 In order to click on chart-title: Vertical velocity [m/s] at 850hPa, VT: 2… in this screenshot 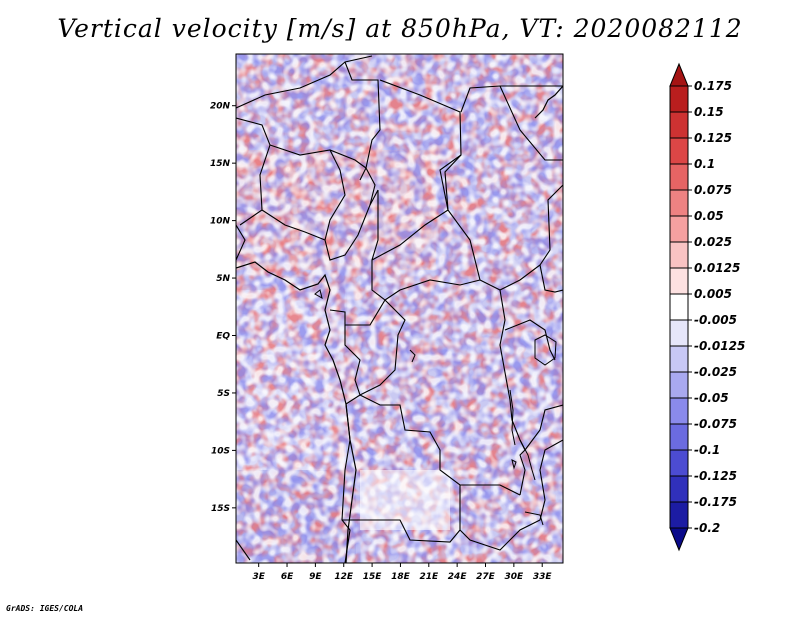, I will do `click(400, 28)`.